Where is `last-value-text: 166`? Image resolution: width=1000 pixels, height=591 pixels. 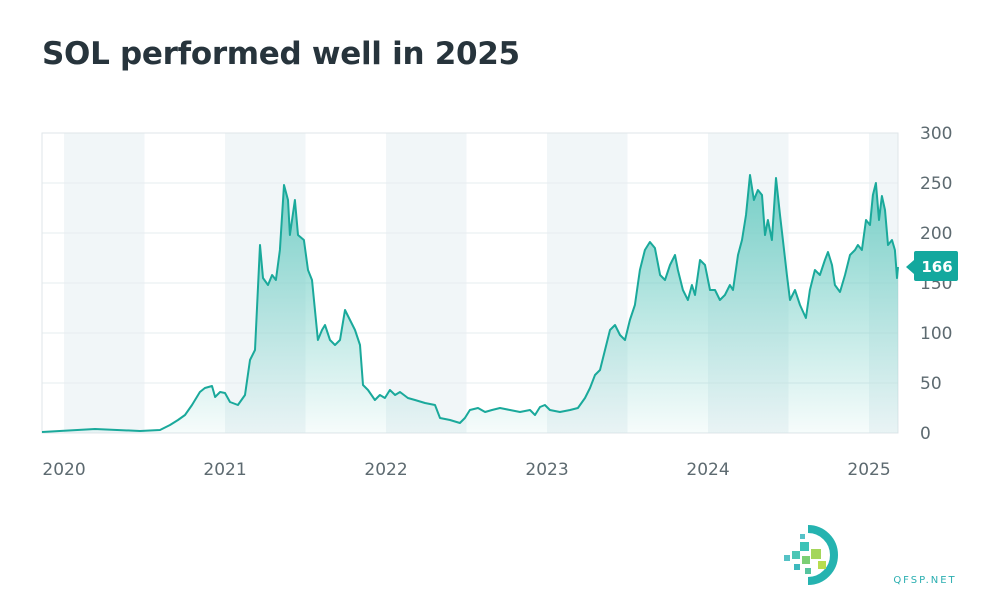
last-value-text: 166 is located at coordinates (936, 267).